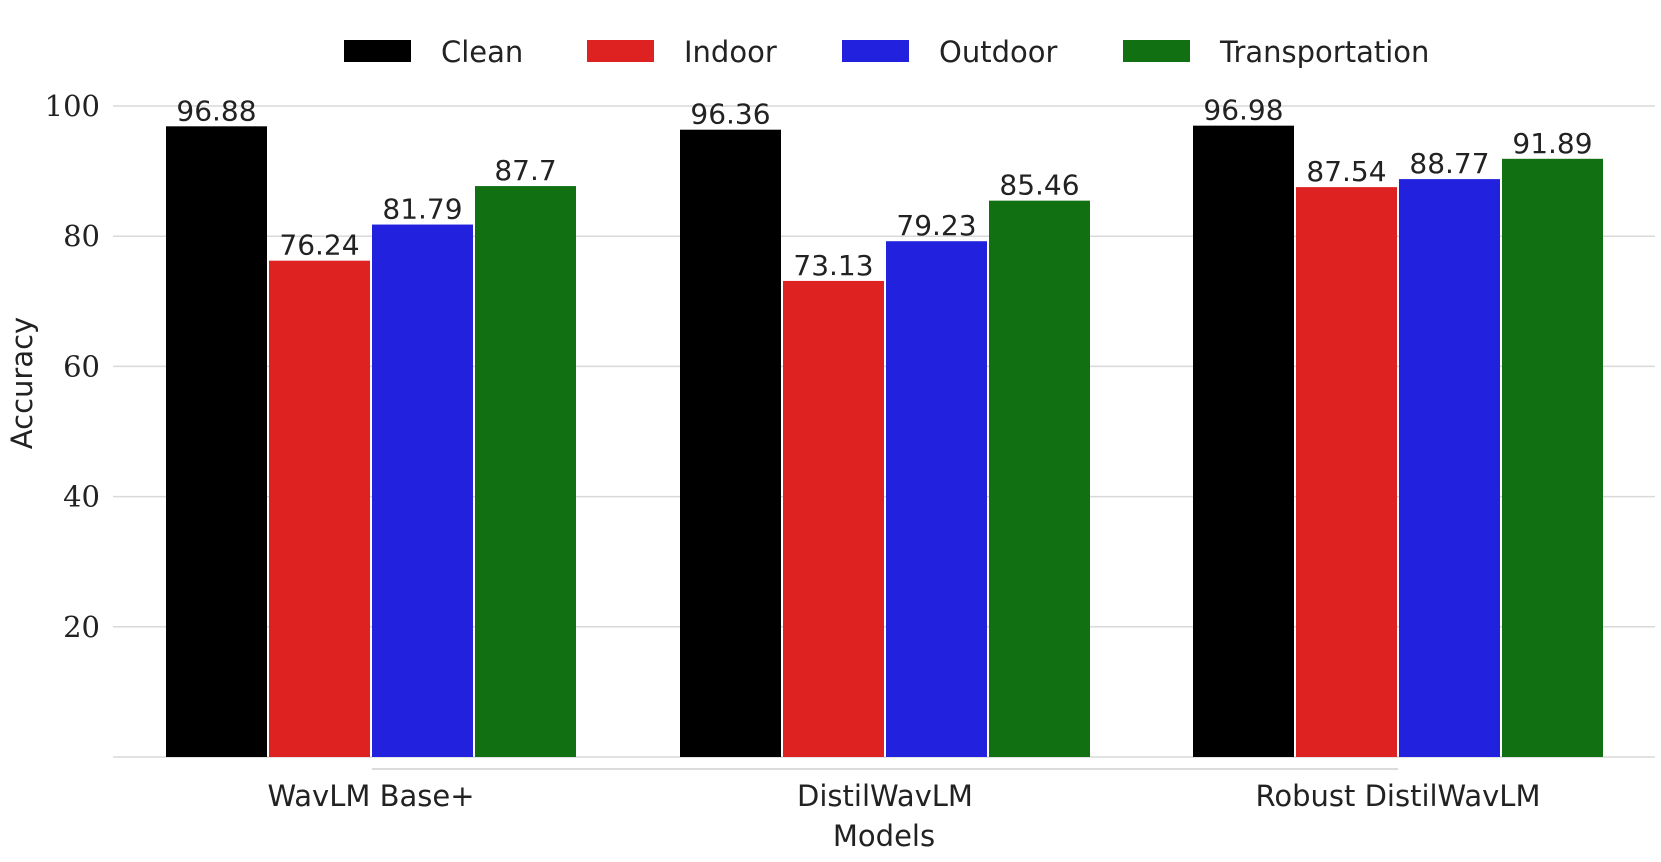  I want to click on y-axis-title: Accuracy, so click(22, 383).